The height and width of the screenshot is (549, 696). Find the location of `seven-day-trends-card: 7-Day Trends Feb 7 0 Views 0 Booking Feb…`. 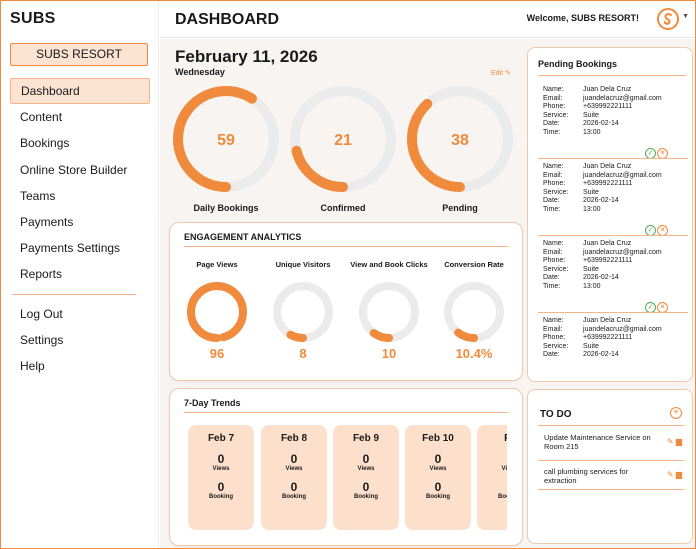

seven-day-trends-card: 7-Day Trends Feb 7 0 Views 0 Booking Feb… is located at coordinates (346, 467).